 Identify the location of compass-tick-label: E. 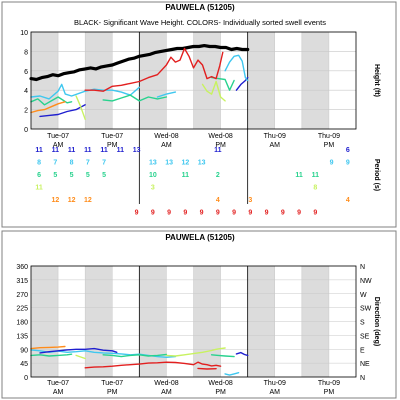
(362, 350).